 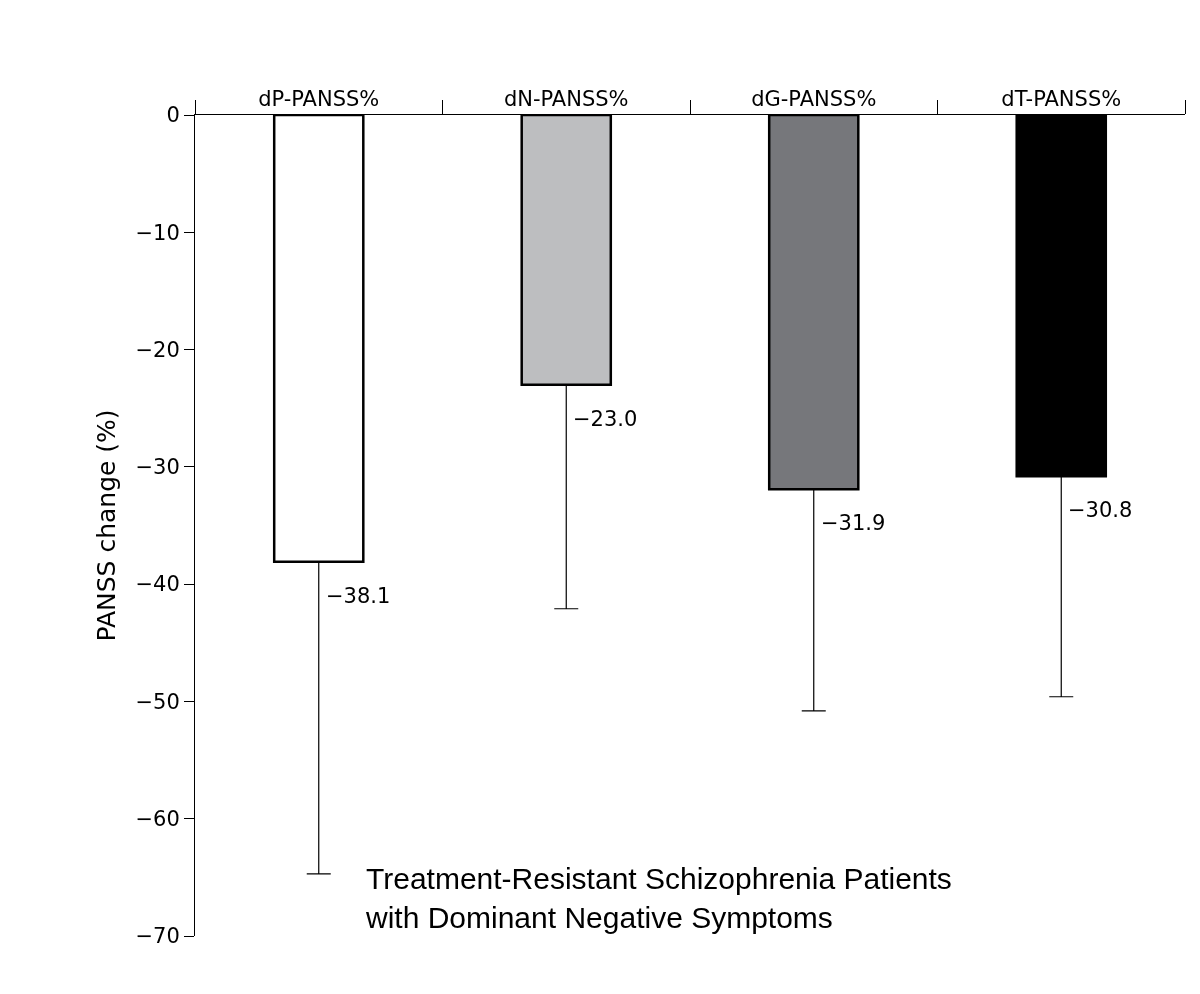 What do you see at coordinates (157, 232) in the screenshot?
I see `y-tick-label: −10` at bounding box center [157, 232].